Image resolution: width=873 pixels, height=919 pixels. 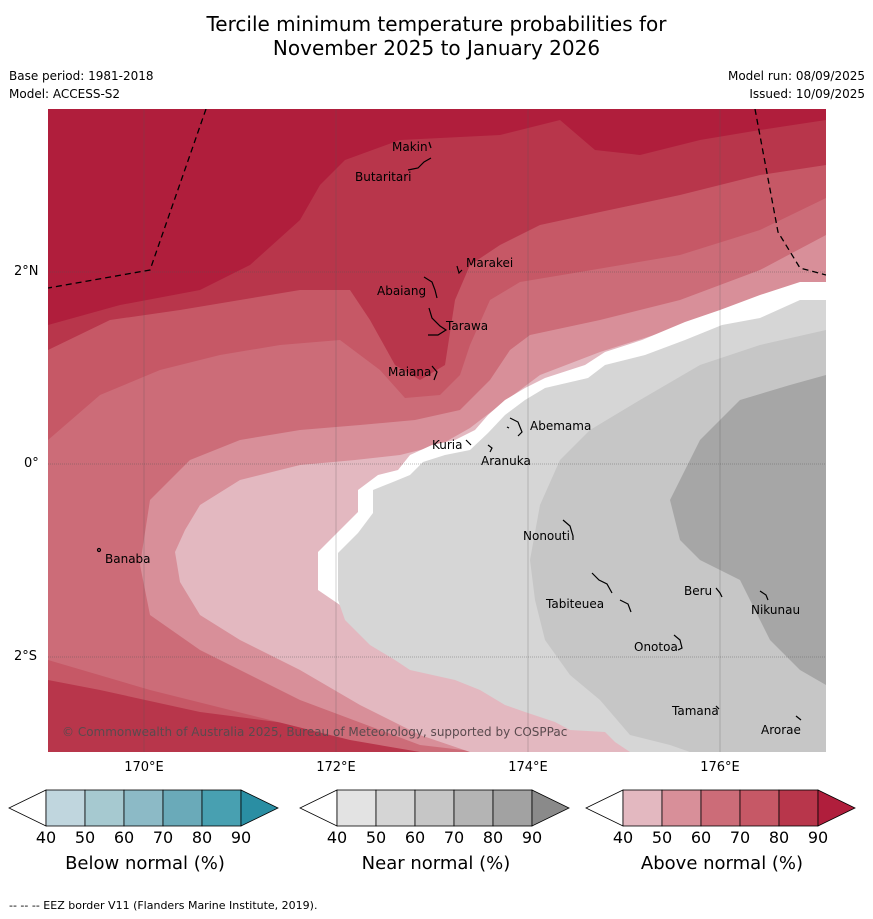 I want to click on colorbar-below, so click(x=143, y=808).